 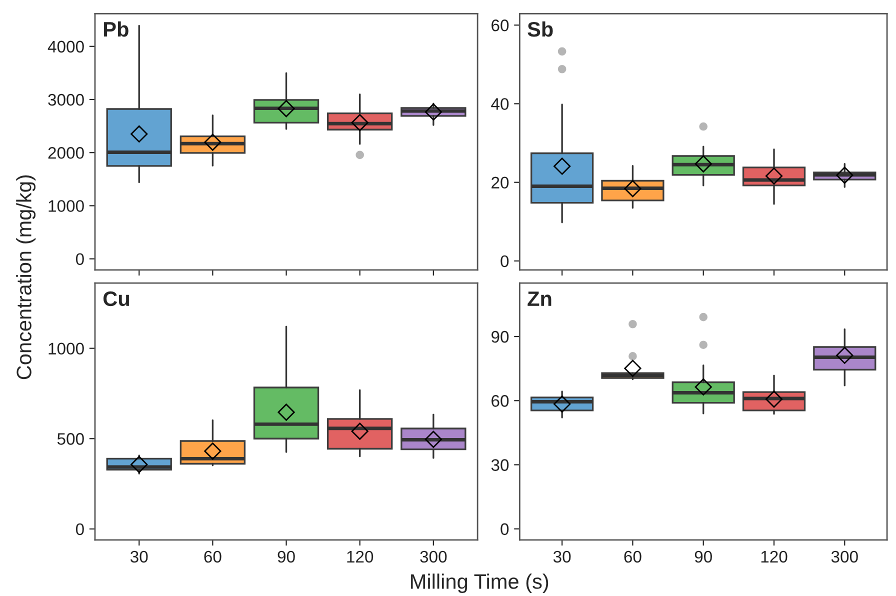 I want to click on y-tick-label: 30, so click(x=500, y=465).